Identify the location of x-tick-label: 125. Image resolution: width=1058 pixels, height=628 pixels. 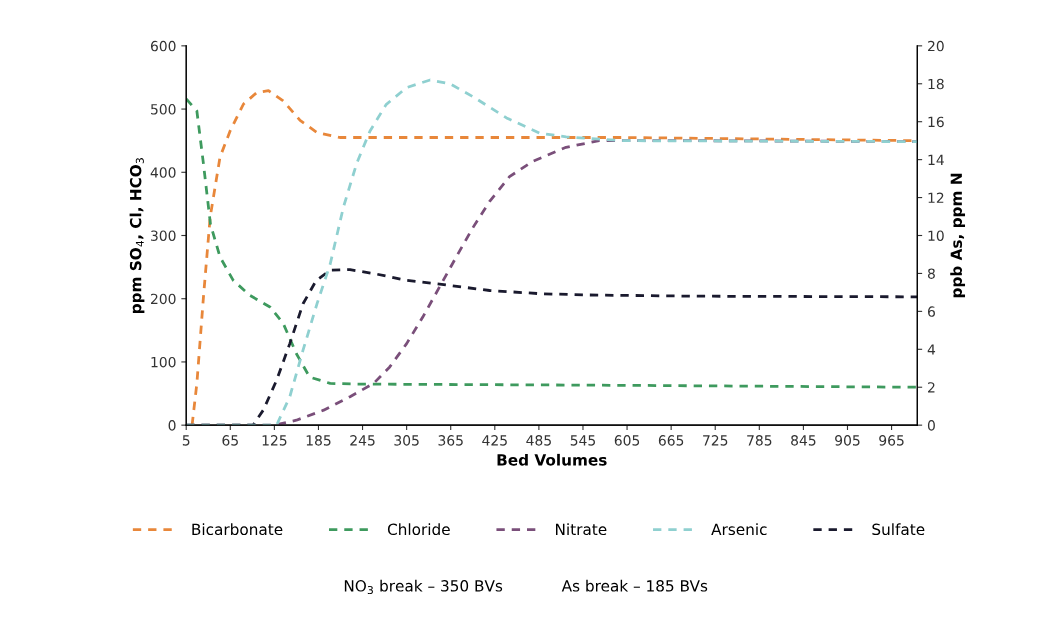
(274, 440).